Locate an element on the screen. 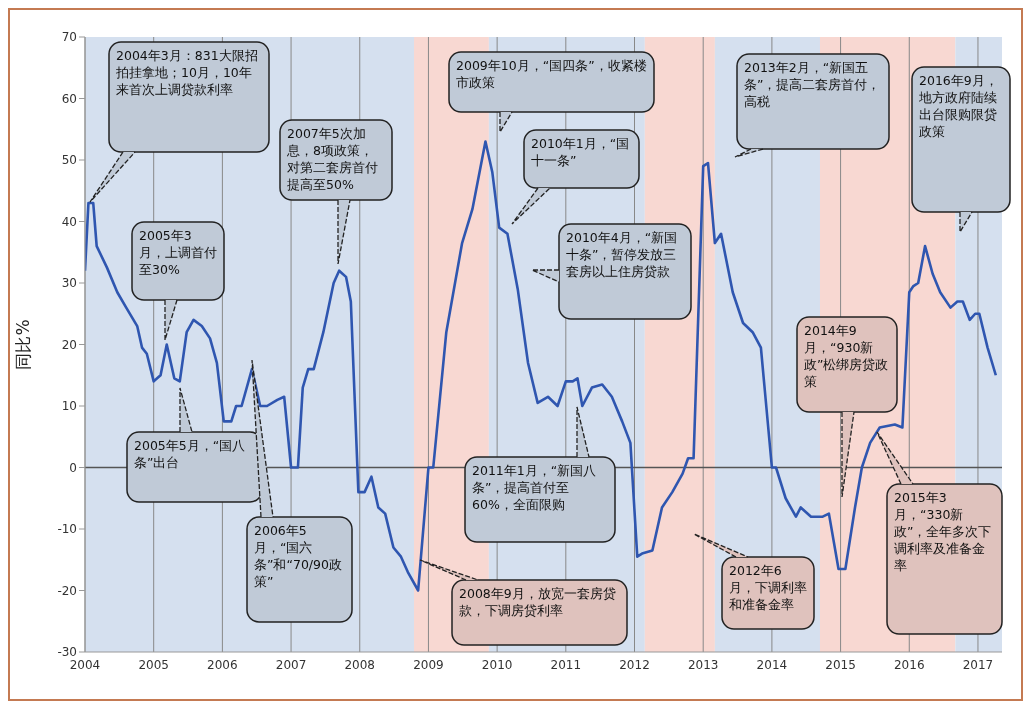 The height and width of the screenshot is (705, 1027). y-axis-title: 同比% is located at coordinates (23, 344).